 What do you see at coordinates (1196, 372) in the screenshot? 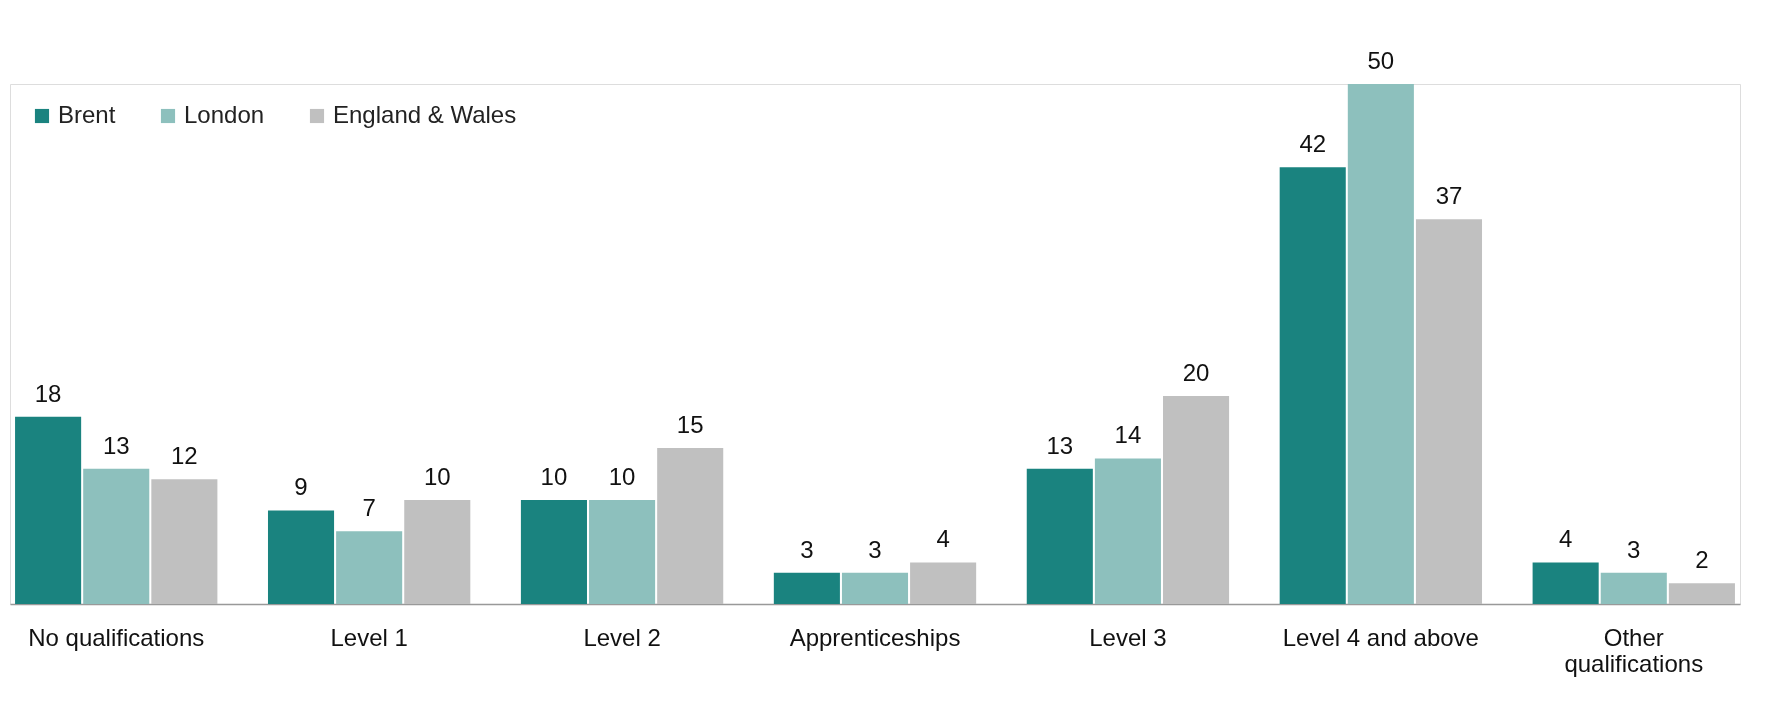
I see `data-label: 20` at bounding box center [1196, 372].